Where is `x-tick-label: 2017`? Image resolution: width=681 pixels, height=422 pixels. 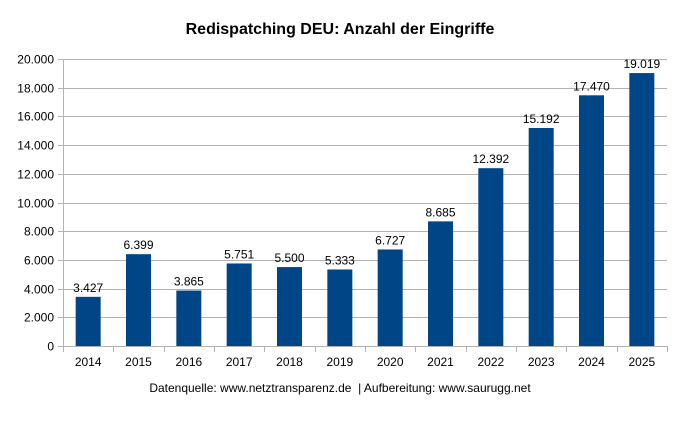
x-tick-label: 2017 is located at coordinates (239, 362).